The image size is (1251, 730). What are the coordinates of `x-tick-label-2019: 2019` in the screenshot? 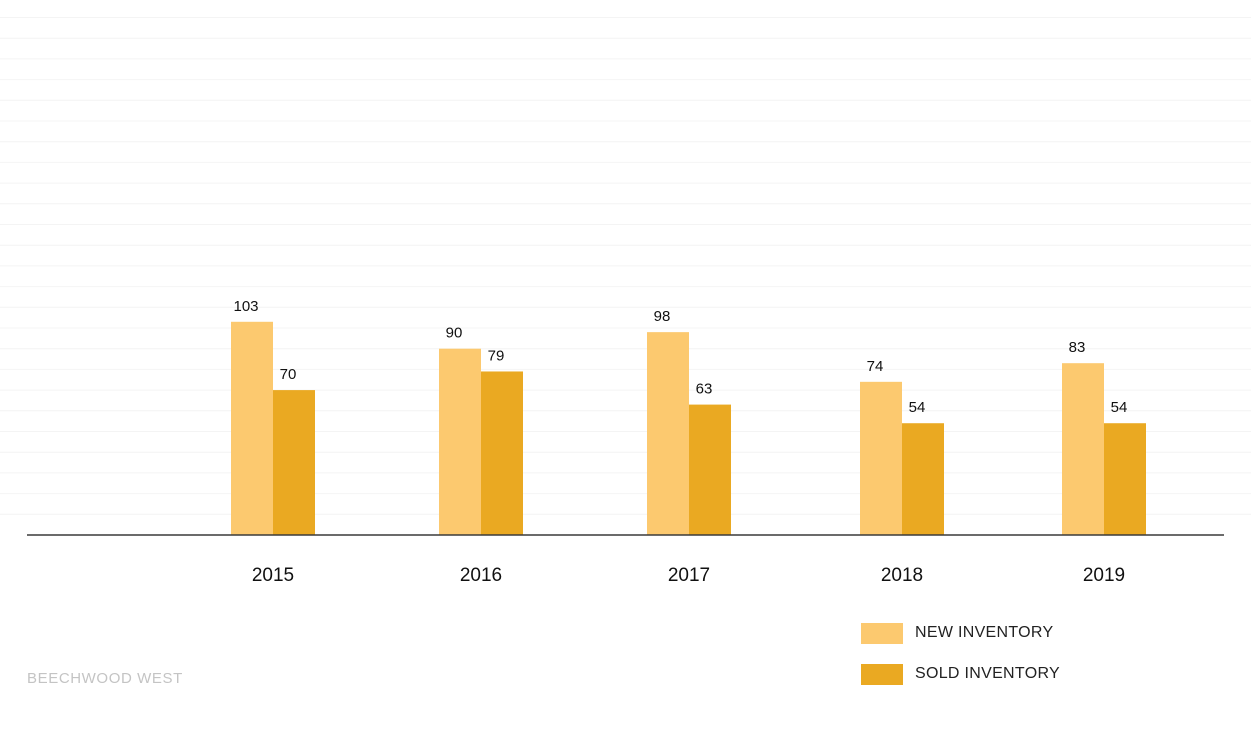 It's located at (1104, 575).